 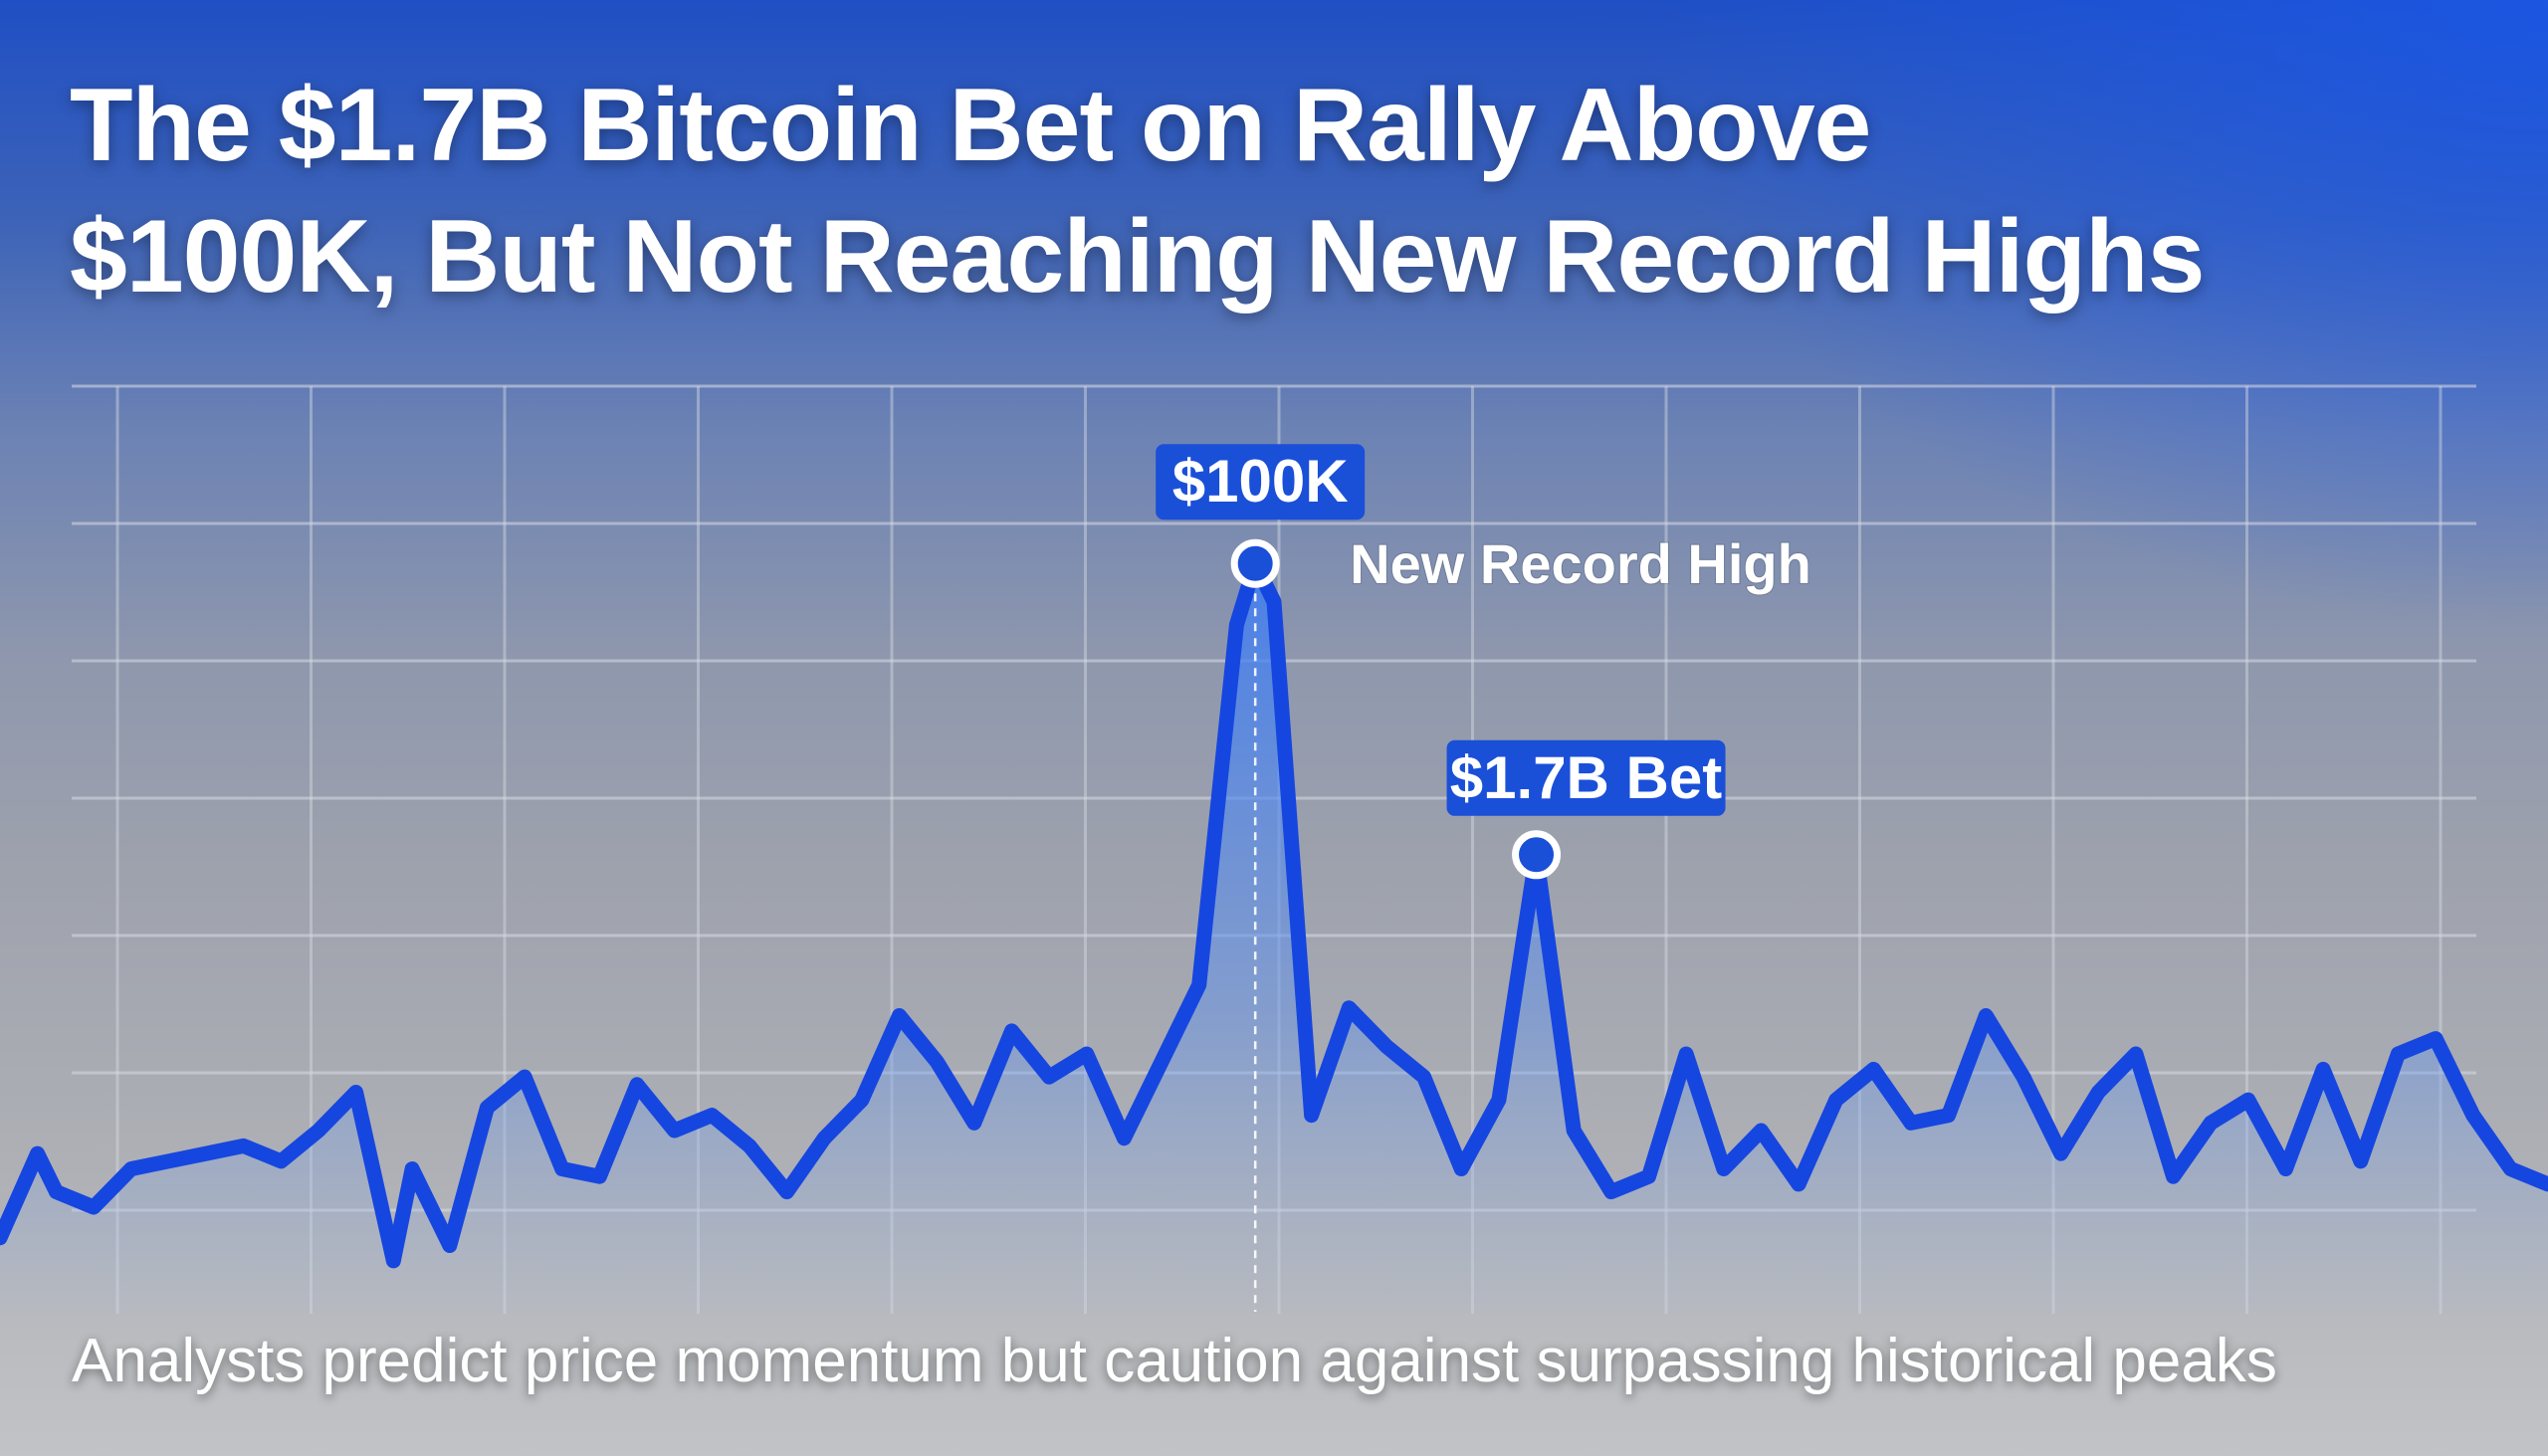 I want to click on bet-marker, so click(x=1537, y=855).